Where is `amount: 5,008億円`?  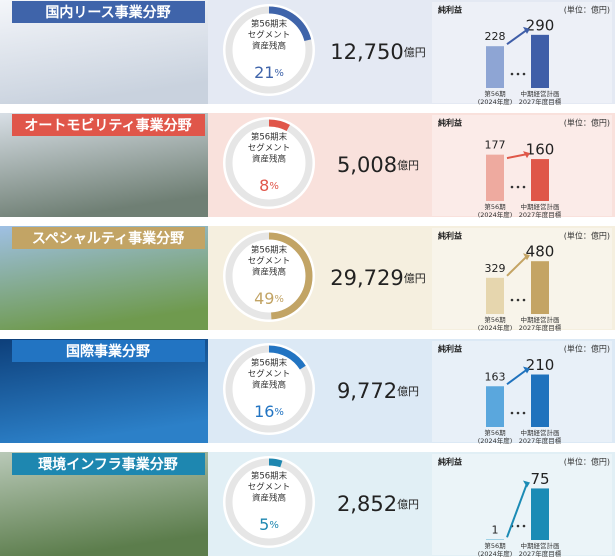 amount: 5,008億円 is located at coordinates (378, 165).